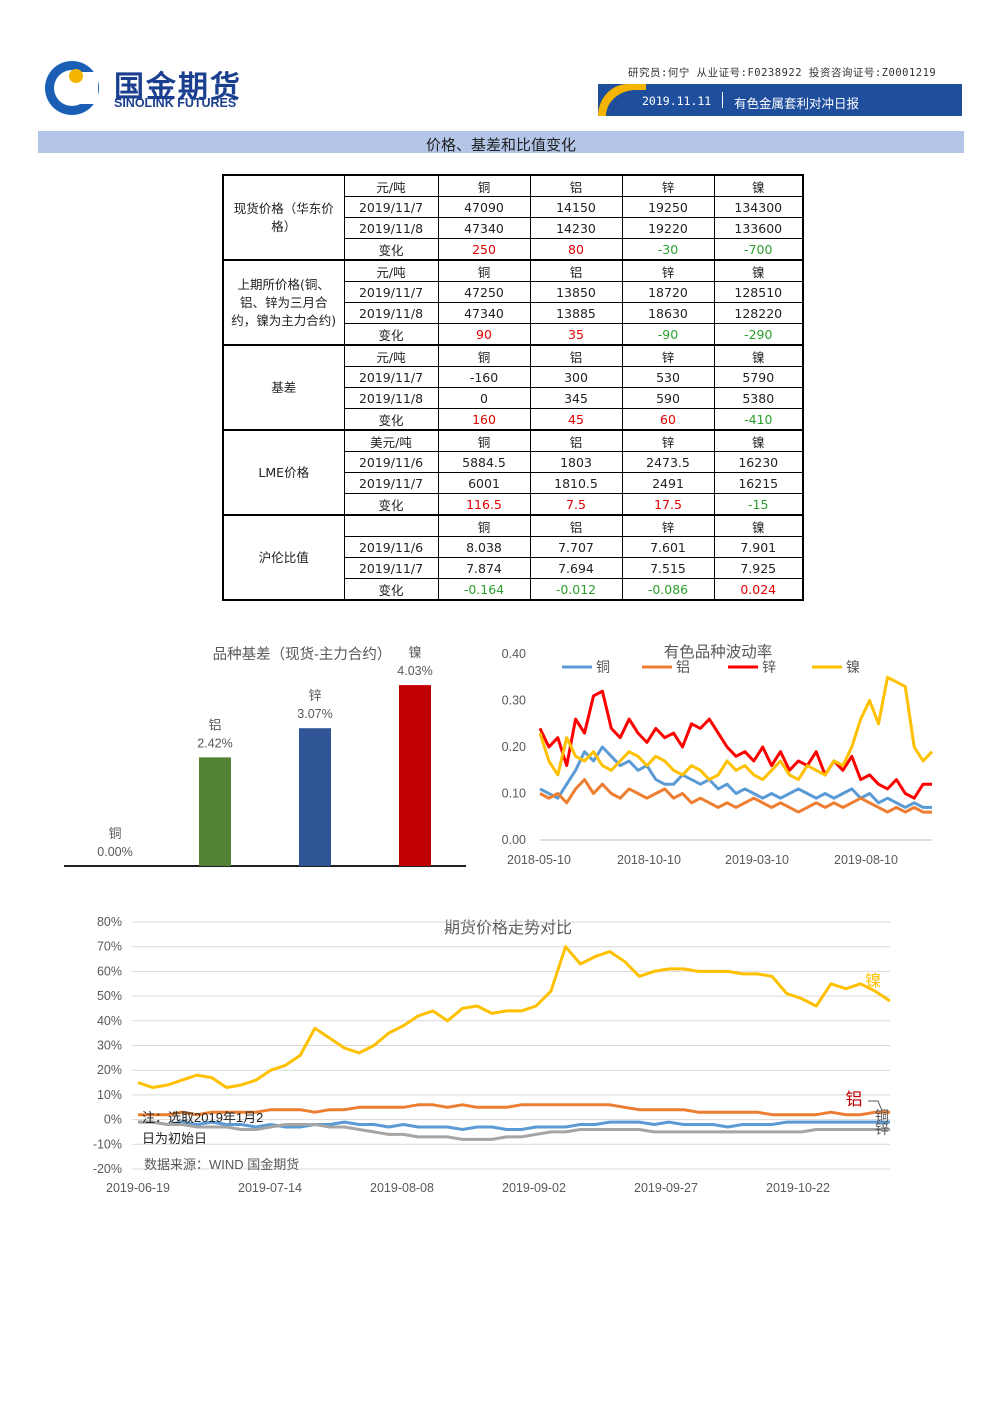 The width and height of the screenshot is (992, 1403). Describe the element at coordinates (114, 852) in the screenshot. I see `bar-value-label: 0.00%` at that location.